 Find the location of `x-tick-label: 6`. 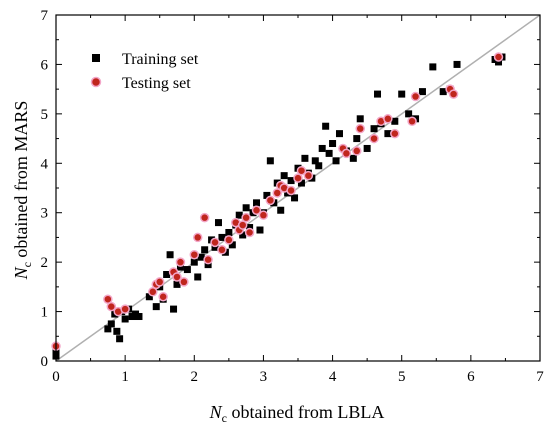

x-tick-label: 6 is located at coordinates (471, 377).